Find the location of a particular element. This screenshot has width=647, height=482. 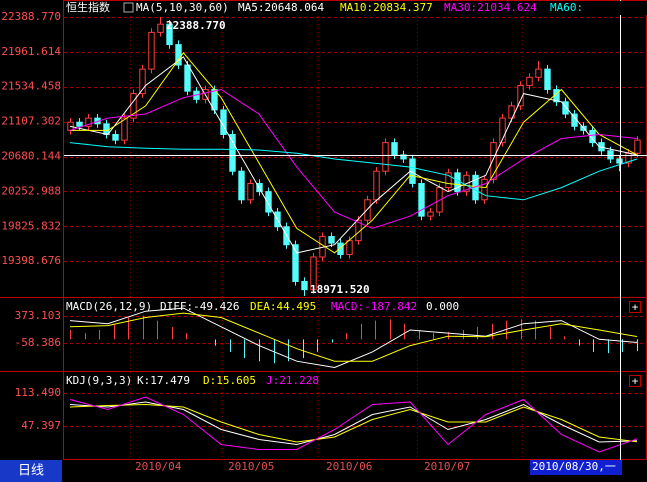

kdj-title: KDJ(9,3,3) is located at coordinates (99, 380).